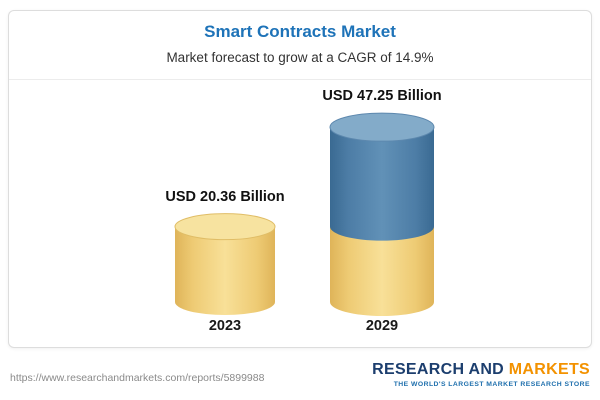 The width and height of the screenshot is (600, 400). Describe the element at coordinates (382, 326) in the screenshot. I see `year-label-2029: 2029` at that location.